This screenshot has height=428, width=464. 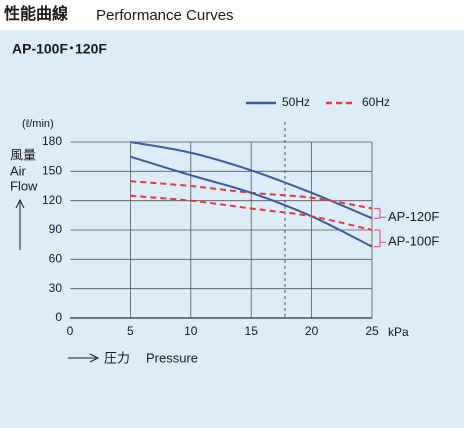 What do you see at coordinates (56, 229) in the screenshot?
I see `y-tick-label: 90` at bounding box center [56, 229].